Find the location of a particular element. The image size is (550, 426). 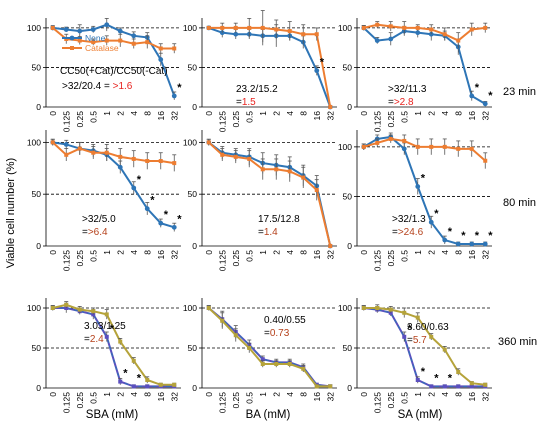

annotation-ratio: =>6.4 is located at coordinates (95, 232).